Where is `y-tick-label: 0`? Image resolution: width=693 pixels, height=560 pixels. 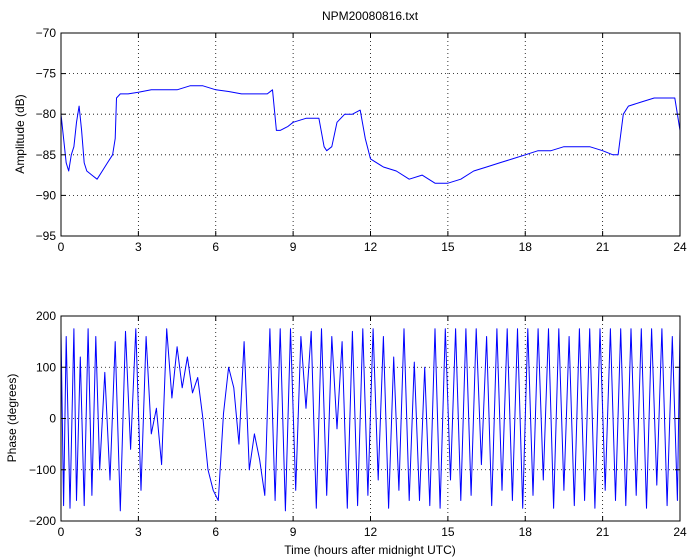
y-tick-label: 0 is located at coordinates (52, 419).